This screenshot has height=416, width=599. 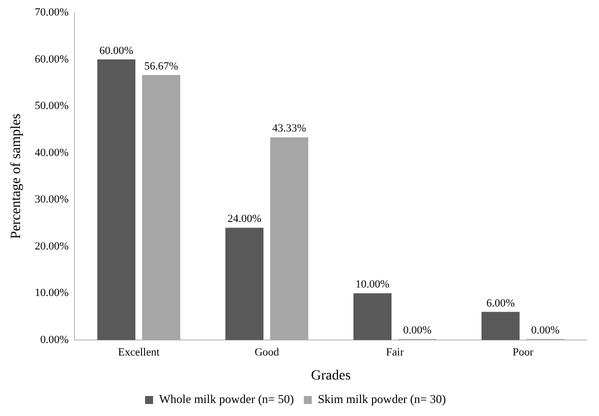 What do you see at coordinates (16, 176) in the screenshot?
I see `y-axis-title: Percentage of samples` at bounding box center [16, 176].